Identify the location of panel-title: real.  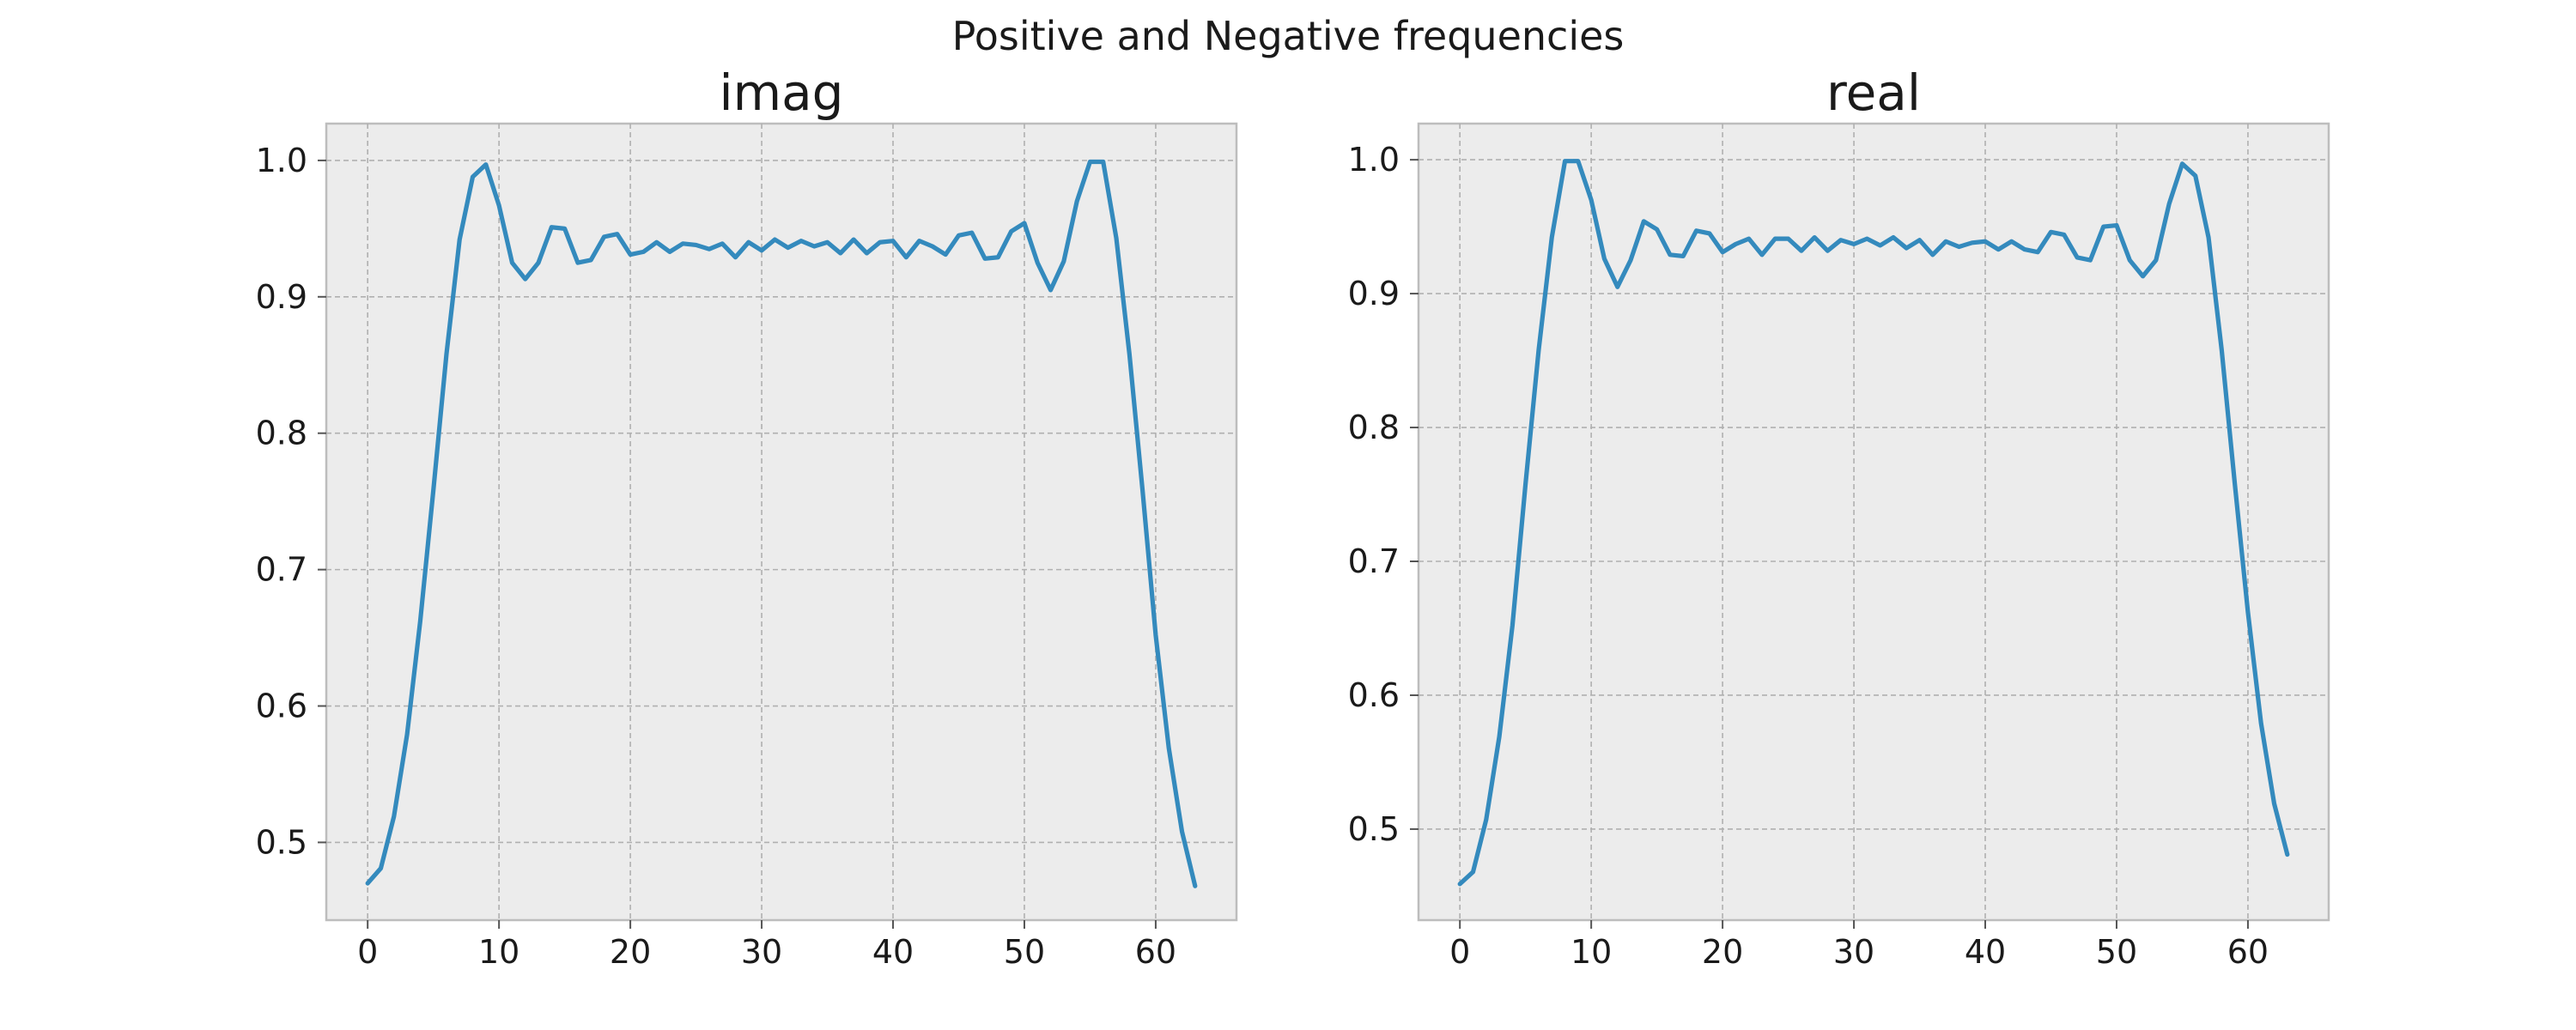
(1873, 93).